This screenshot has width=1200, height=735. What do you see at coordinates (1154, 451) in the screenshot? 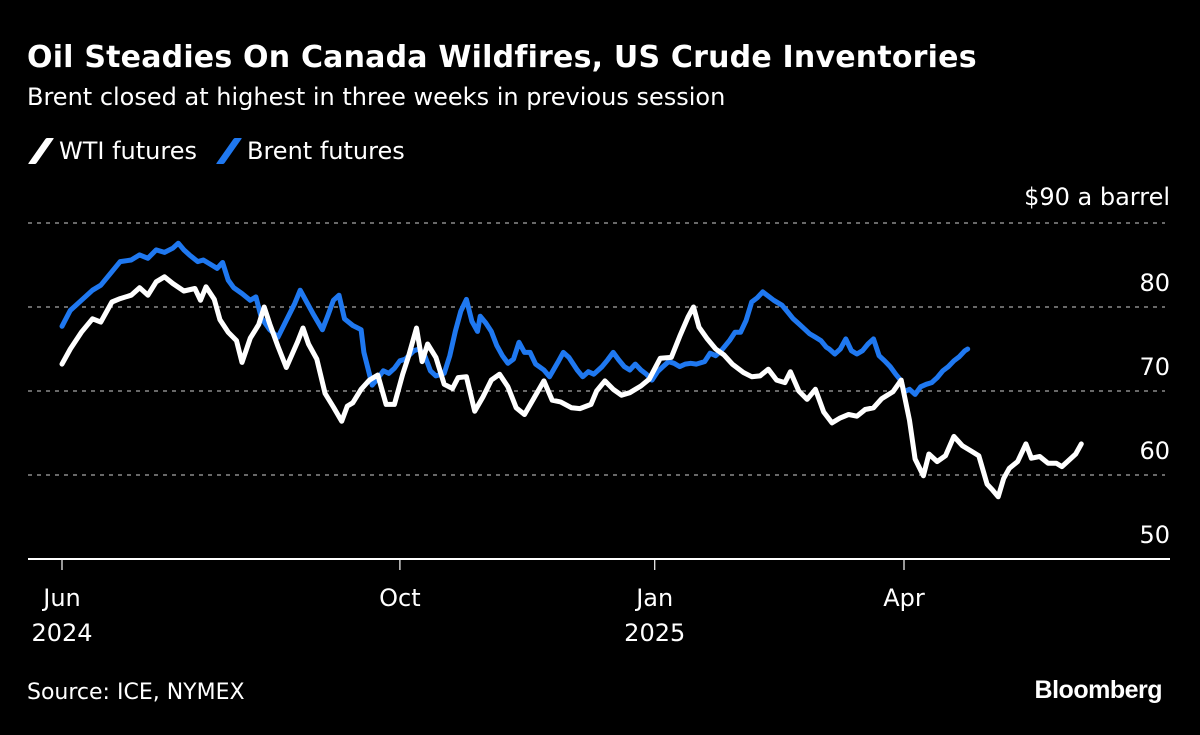
I see `y-tick-label: 60` at bounding box center [1154, 451].